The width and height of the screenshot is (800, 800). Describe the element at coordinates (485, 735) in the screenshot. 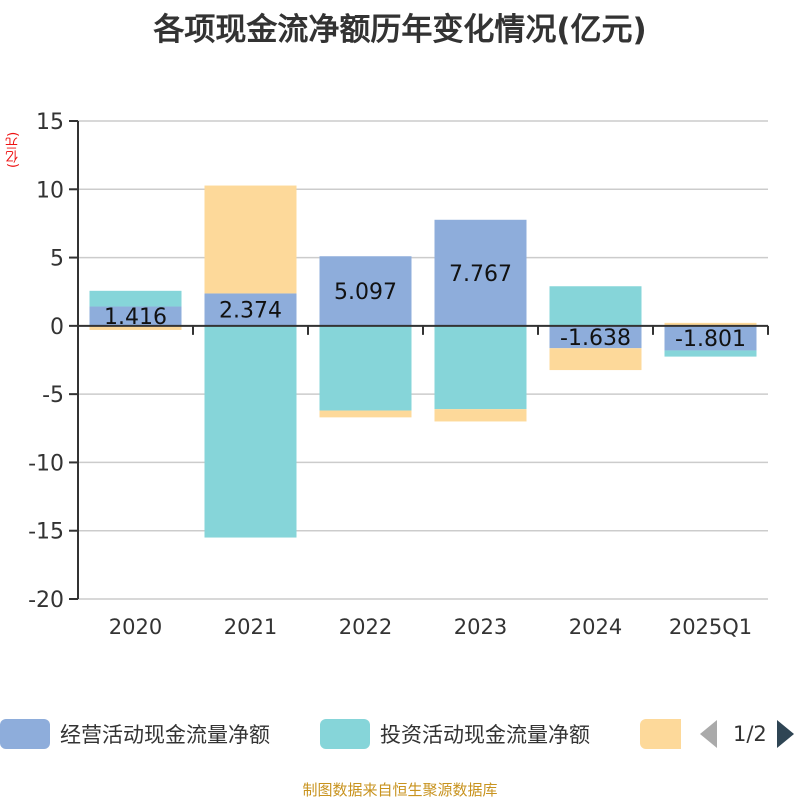

I see `legend-label-investing: 投资活动现金流量净额` at that location.